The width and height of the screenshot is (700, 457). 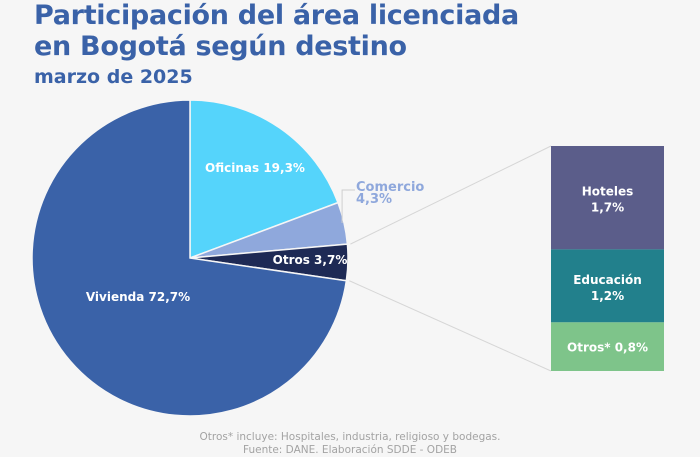 What do you see at coordinates (374, 199) in the screenshot?
I see `label-comercio-value: 4,3%` at bounding box center [374, 199].